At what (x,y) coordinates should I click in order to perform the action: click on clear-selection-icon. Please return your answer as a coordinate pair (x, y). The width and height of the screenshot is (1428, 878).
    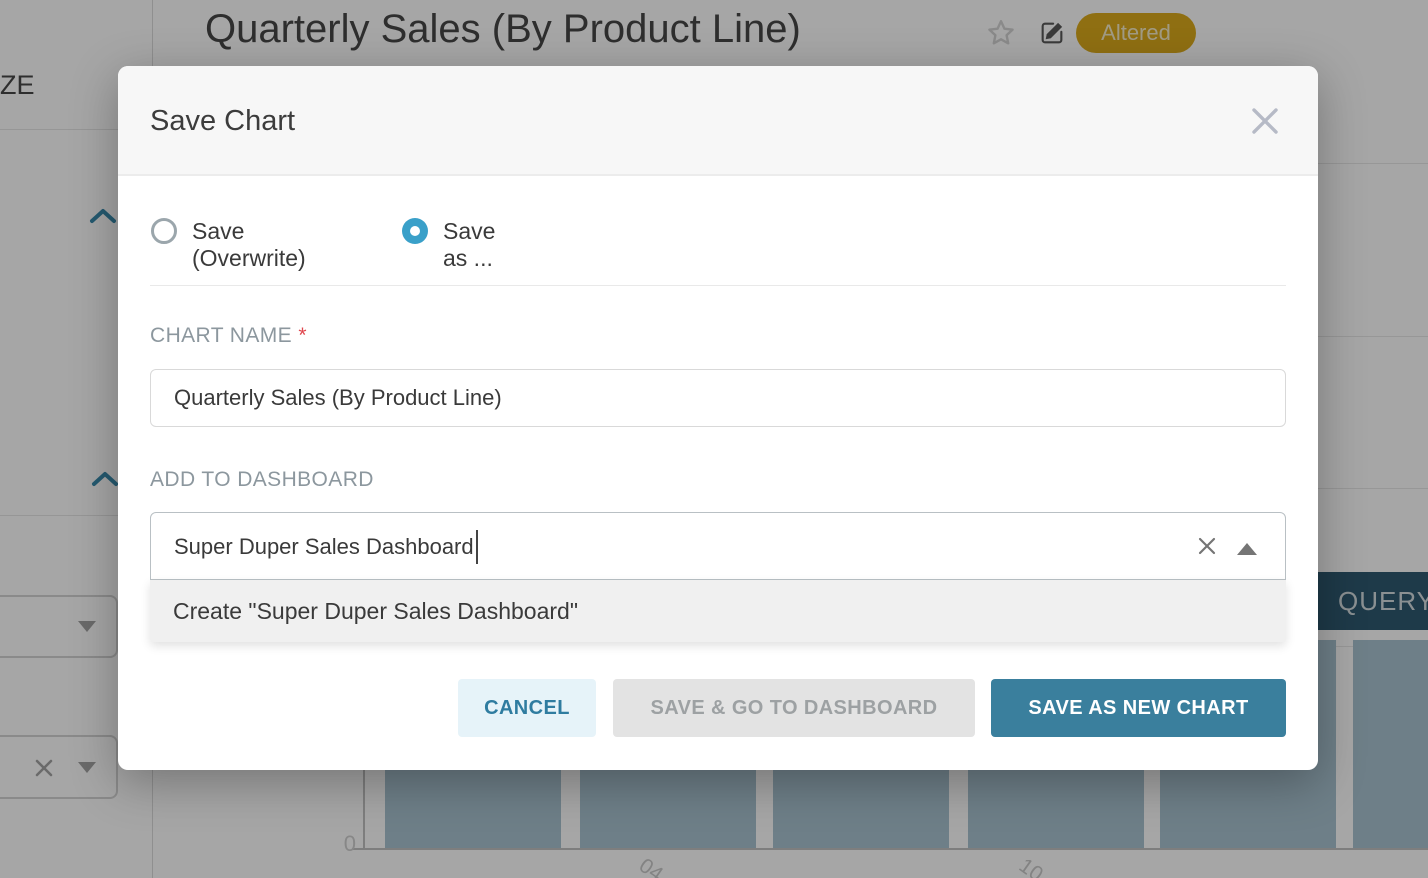
    Looking at the image, I should click on (1207, 546).